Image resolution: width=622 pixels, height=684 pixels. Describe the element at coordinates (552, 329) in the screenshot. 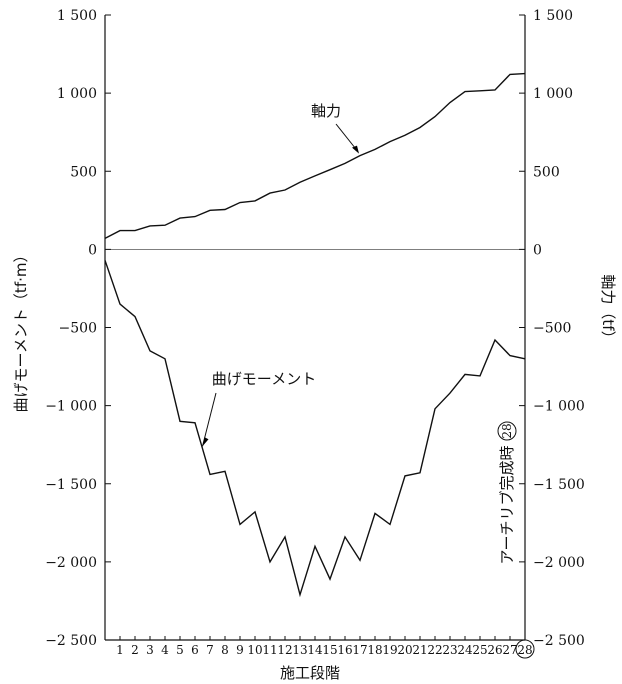

I see `y-tick-label-right: −500` at that location.